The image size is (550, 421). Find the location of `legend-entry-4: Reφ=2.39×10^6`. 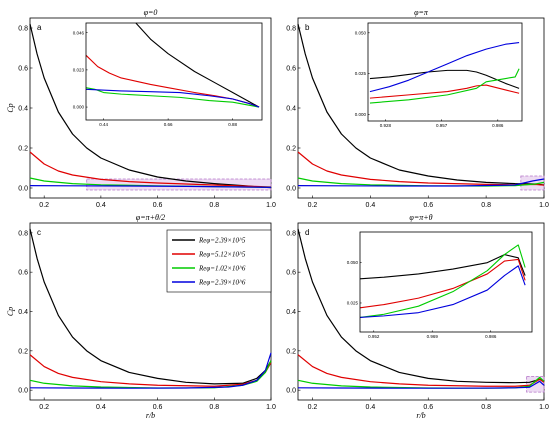

legend-entry-4: Reφ=2.39×10^6 is located at coordinates (222, 283).